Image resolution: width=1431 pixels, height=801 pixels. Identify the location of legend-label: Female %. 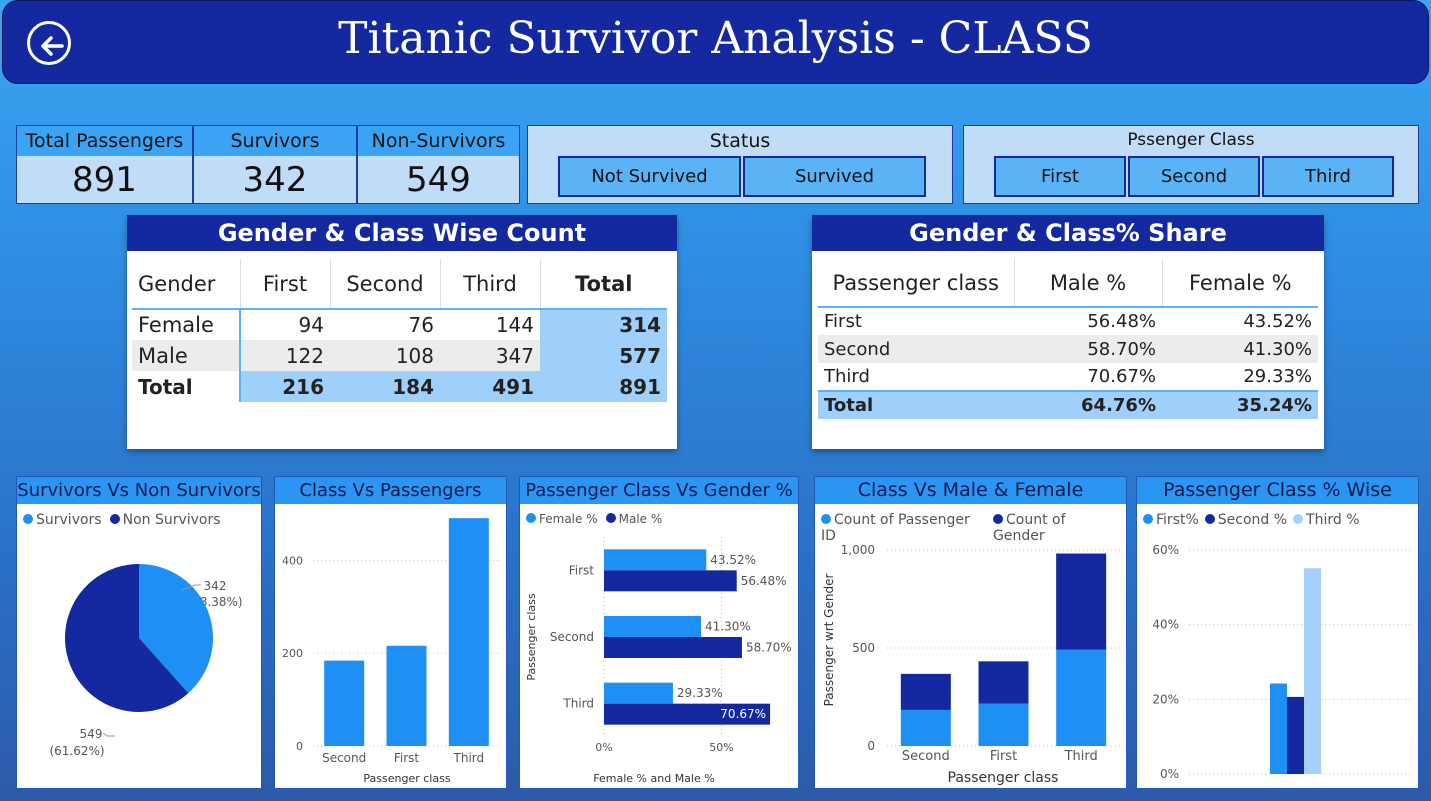
(568, 519).